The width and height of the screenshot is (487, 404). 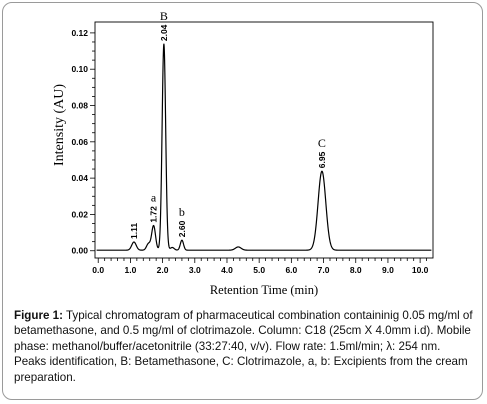 I want to click on y-tick-label: 0.04, so click(x=79, y=178).